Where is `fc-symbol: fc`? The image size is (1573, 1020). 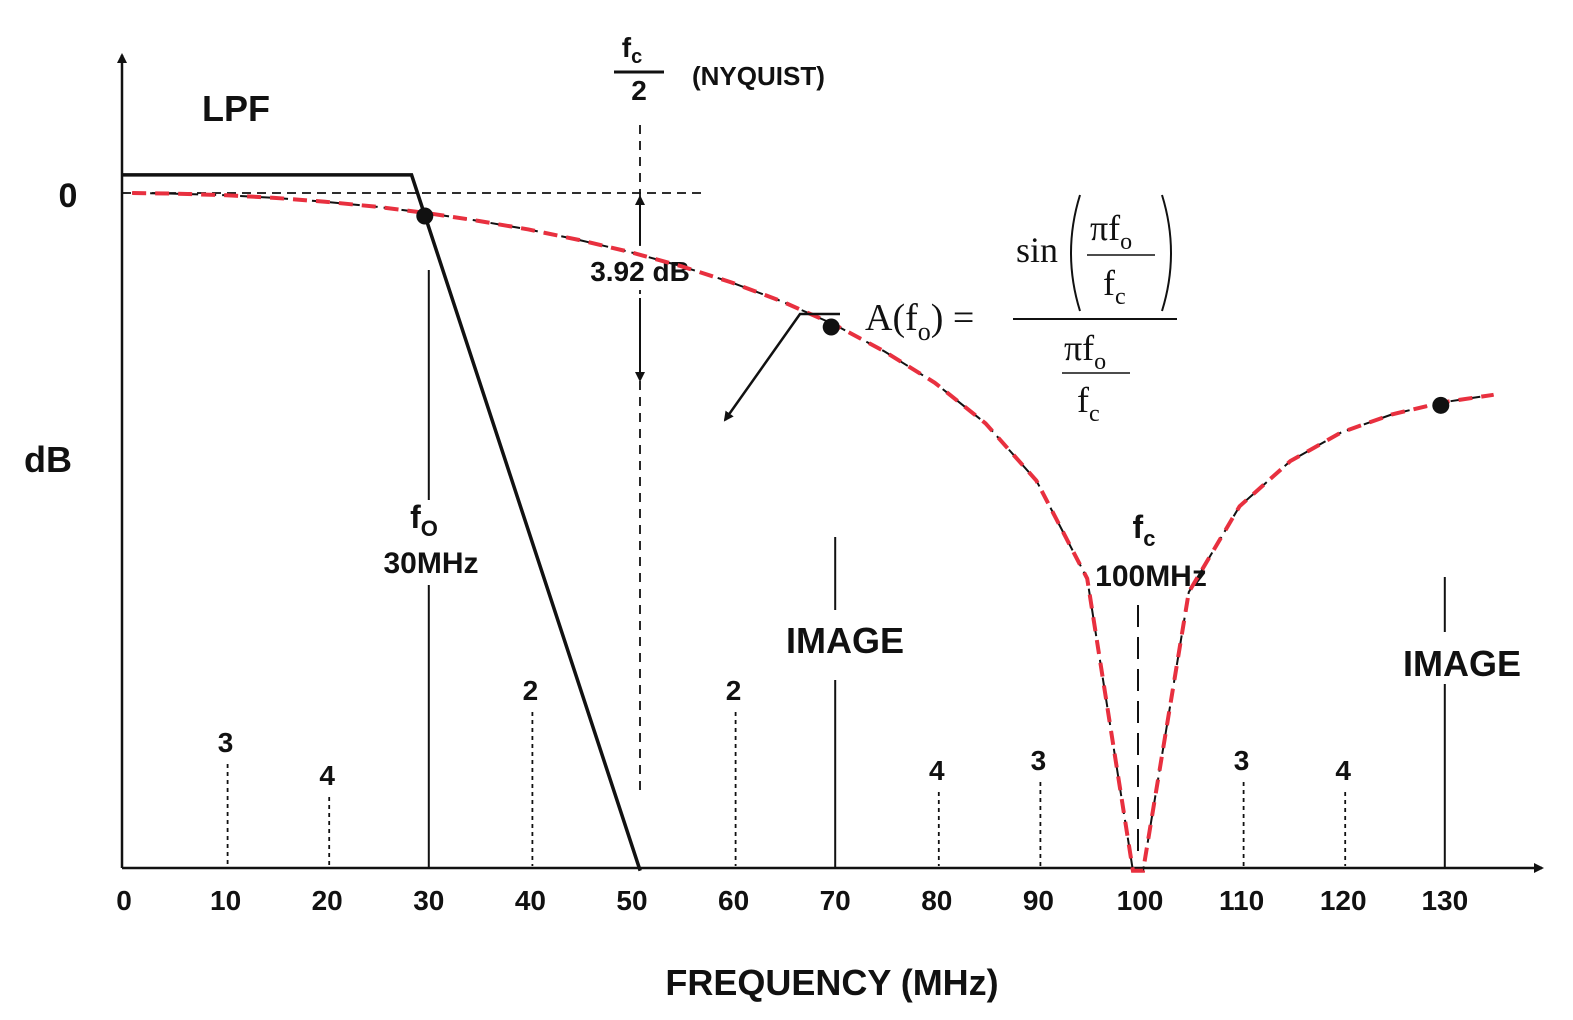
fc-symbol: fc is located at coordinates (1144, 530).